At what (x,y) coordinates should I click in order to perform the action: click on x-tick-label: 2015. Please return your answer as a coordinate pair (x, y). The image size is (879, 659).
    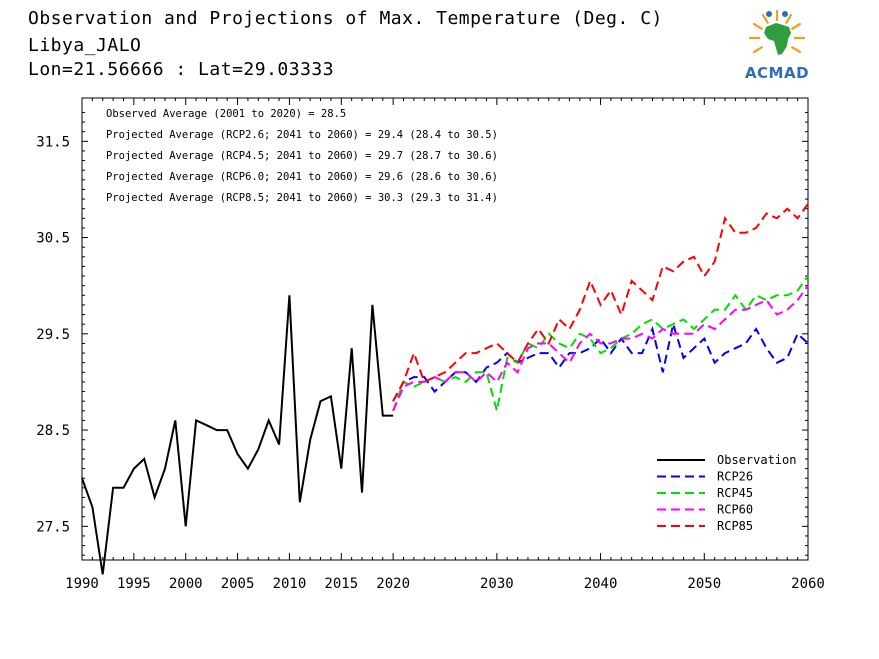
    Looking at the image, I should click on (341, 584).